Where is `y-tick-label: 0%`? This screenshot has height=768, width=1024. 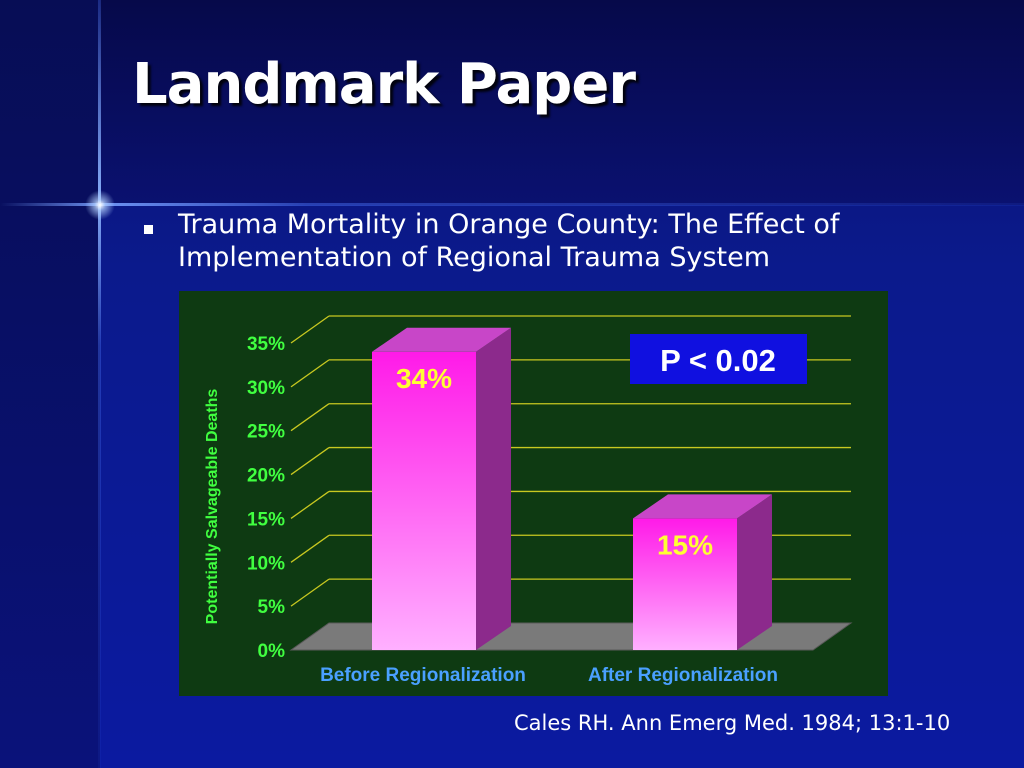 y-tick-label: 0% is located at coordinates (272, 651).